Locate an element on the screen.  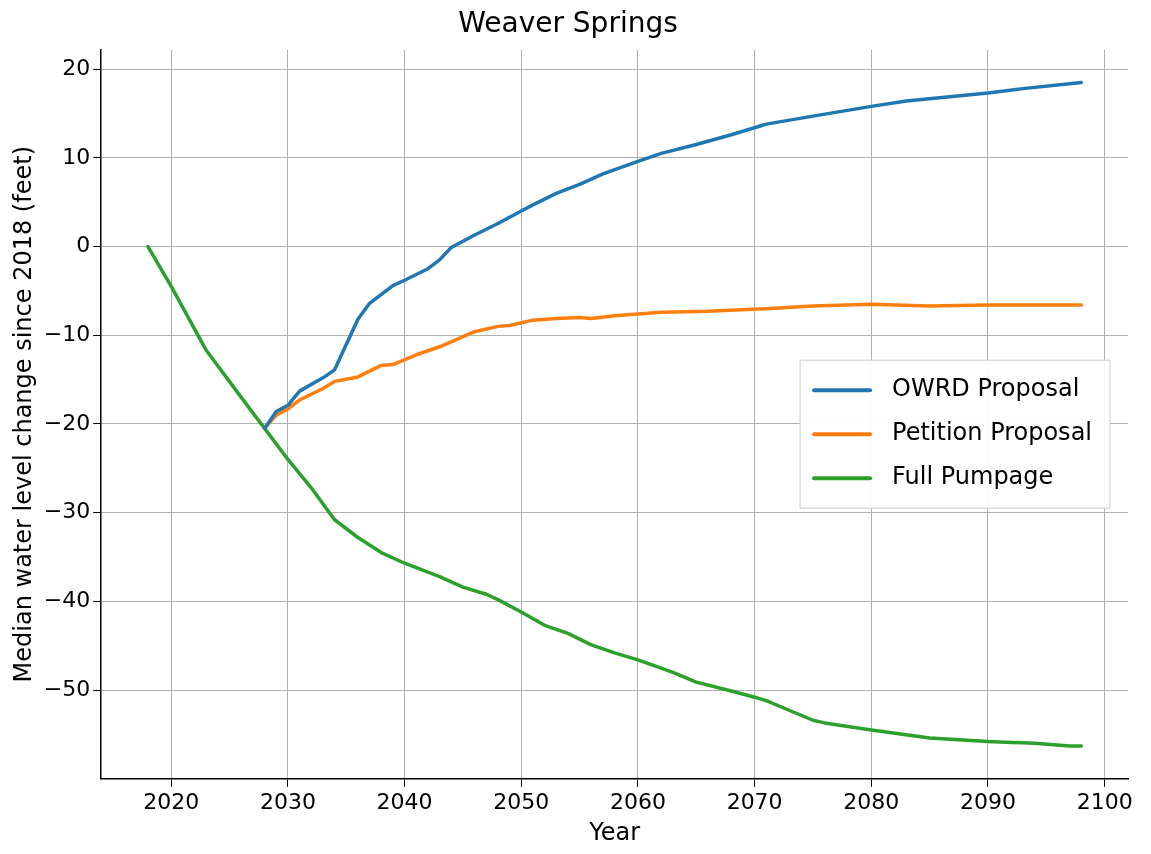
x-axis-title: Year is located at coordinates (614, 831).